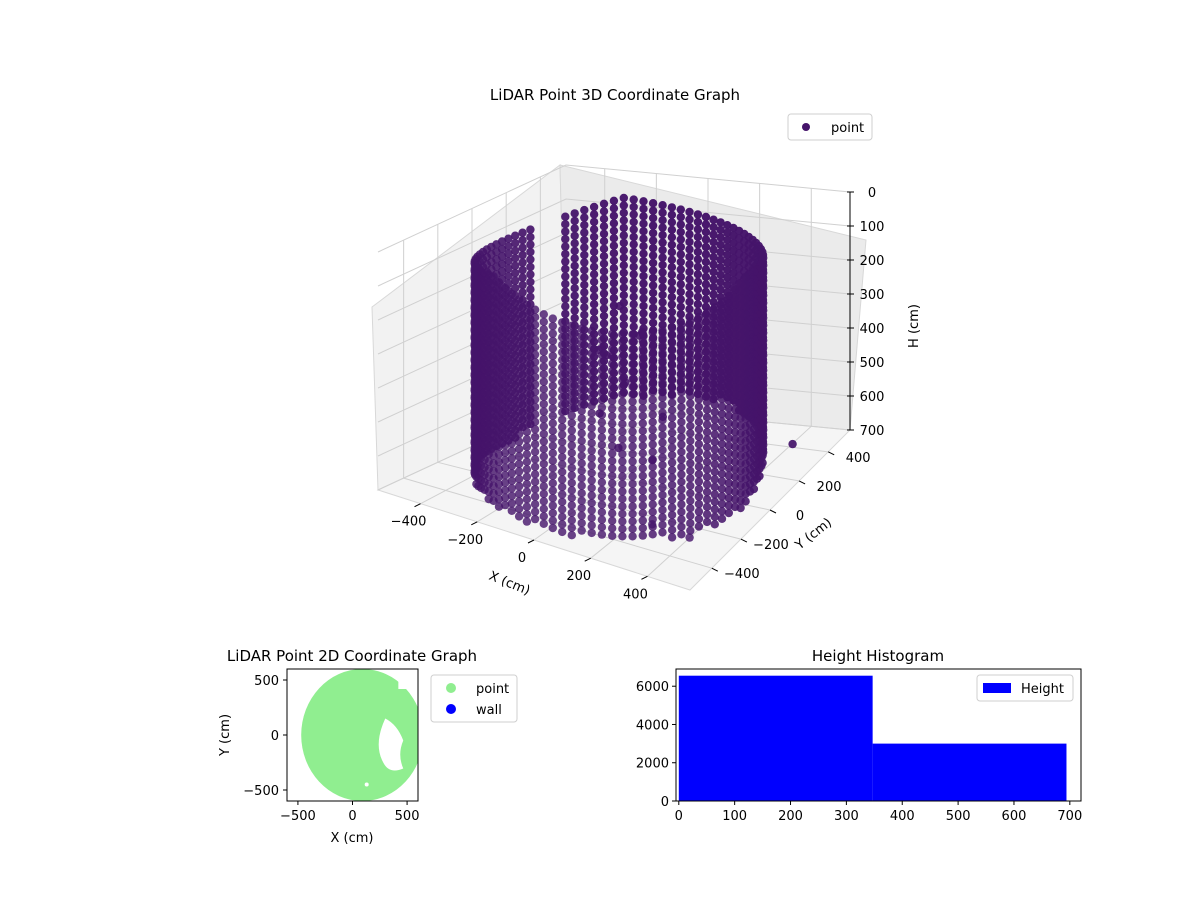 This screenshot has height=900, width=1200. I want to click on x-tick-label-histogram: 300, so click(846, 816).